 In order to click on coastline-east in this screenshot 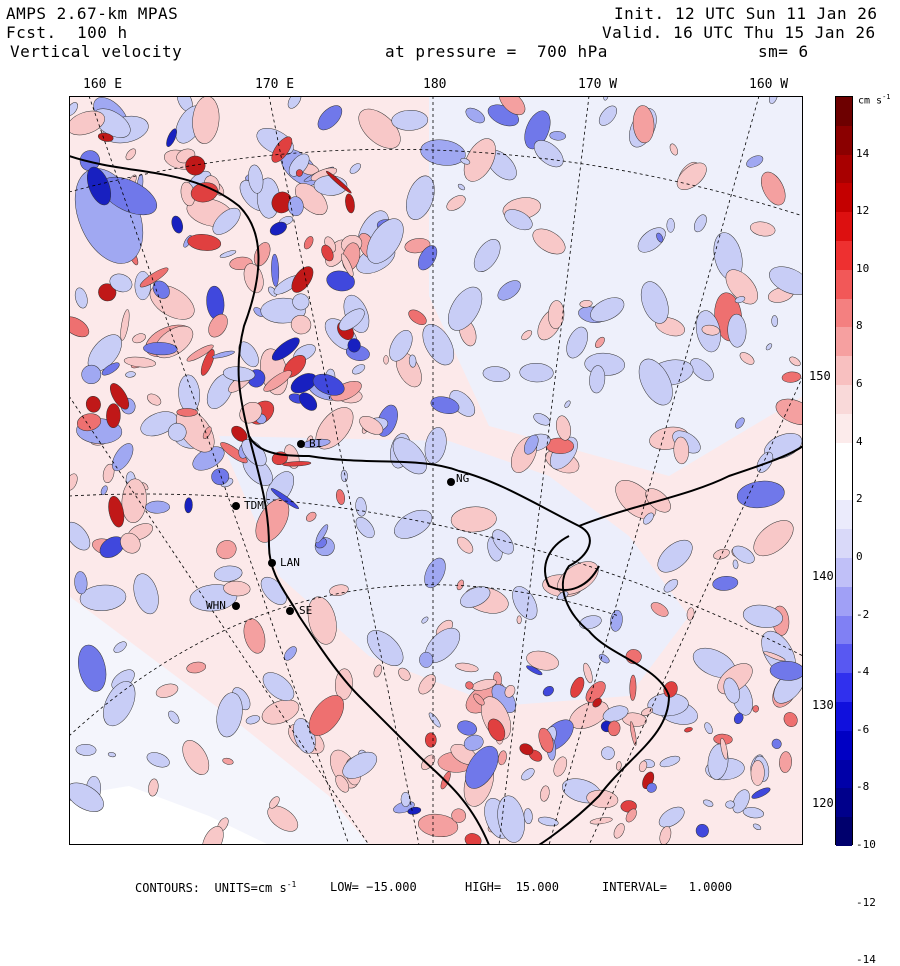, I will do `click(690, 486)`.